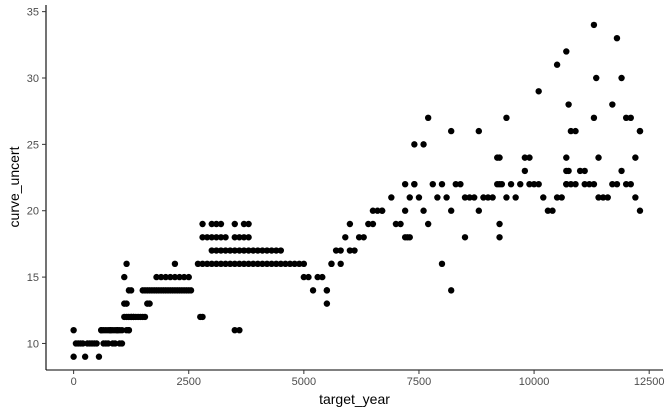 The image size is (672, 415). What do you see at coordinates (74, 382) in the screenshot?
I see `x-tick-label: 0` at bounding box center [74, 382].